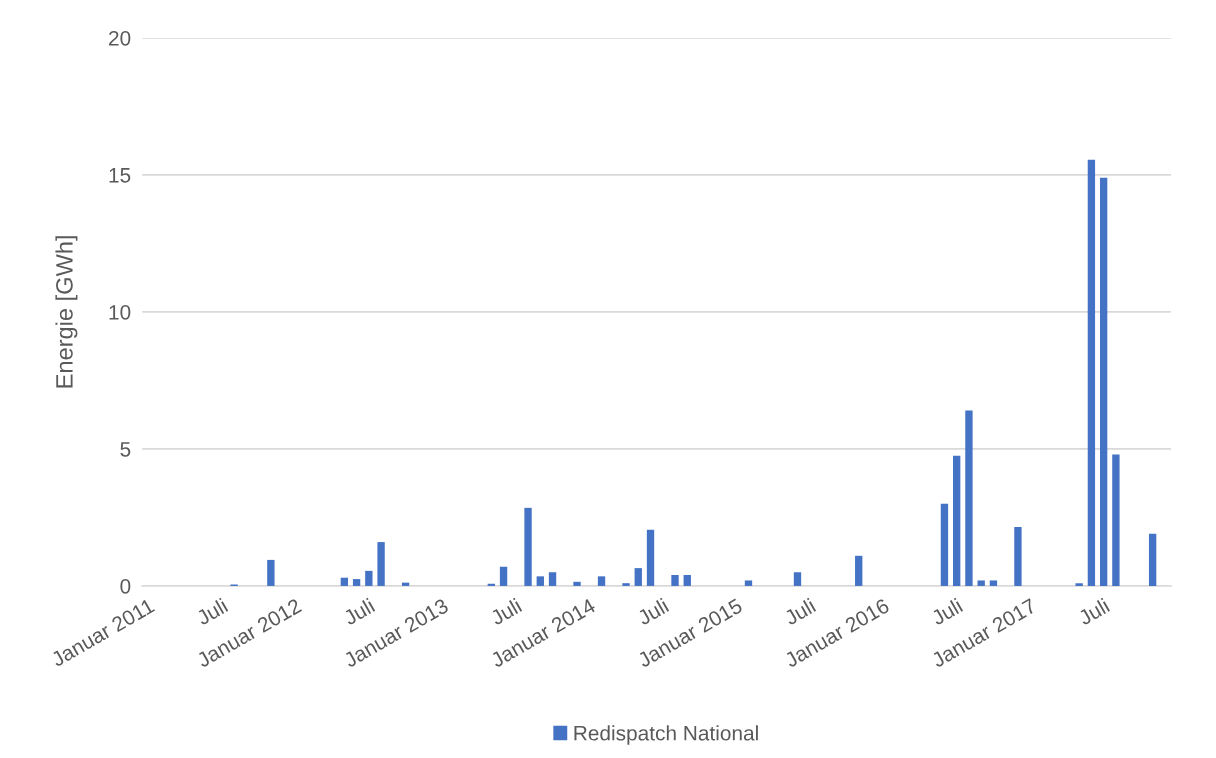 This screenshot has height=758, width=1216. I want to click on legend-label: Redispatch National, so click(666, 735).